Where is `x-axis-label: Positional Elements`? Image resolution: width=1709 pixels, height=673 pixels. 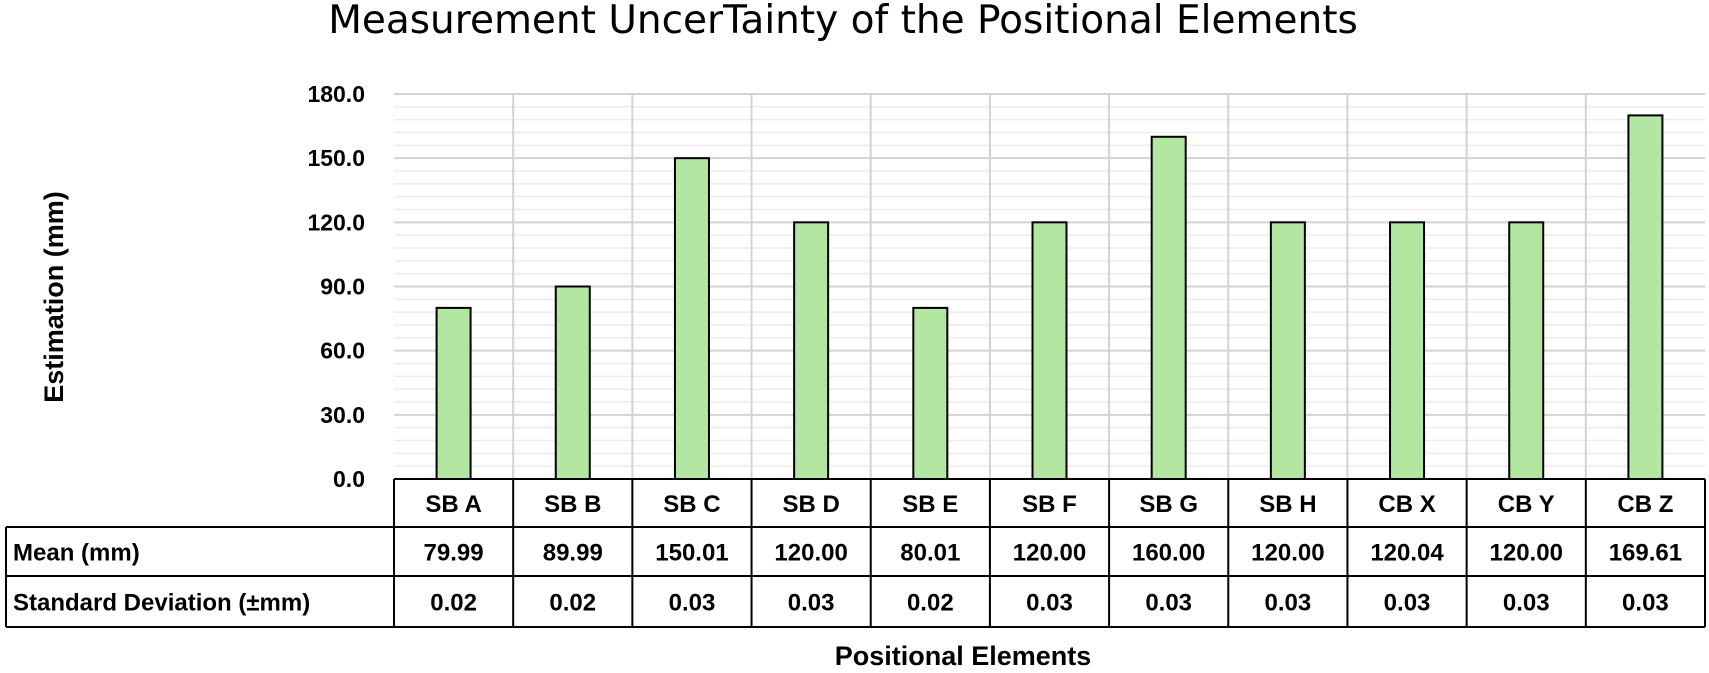
x-axis-label: Positional Elements is located at coordinates (963, 656).